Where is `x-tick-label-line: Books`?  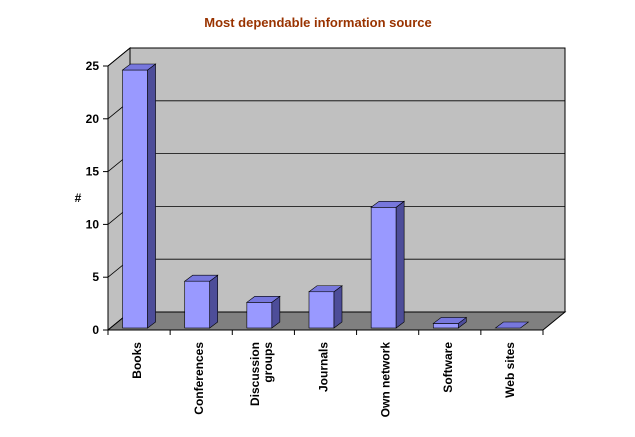
x-tick-label-line: Books is located at coordinates (137, 360).